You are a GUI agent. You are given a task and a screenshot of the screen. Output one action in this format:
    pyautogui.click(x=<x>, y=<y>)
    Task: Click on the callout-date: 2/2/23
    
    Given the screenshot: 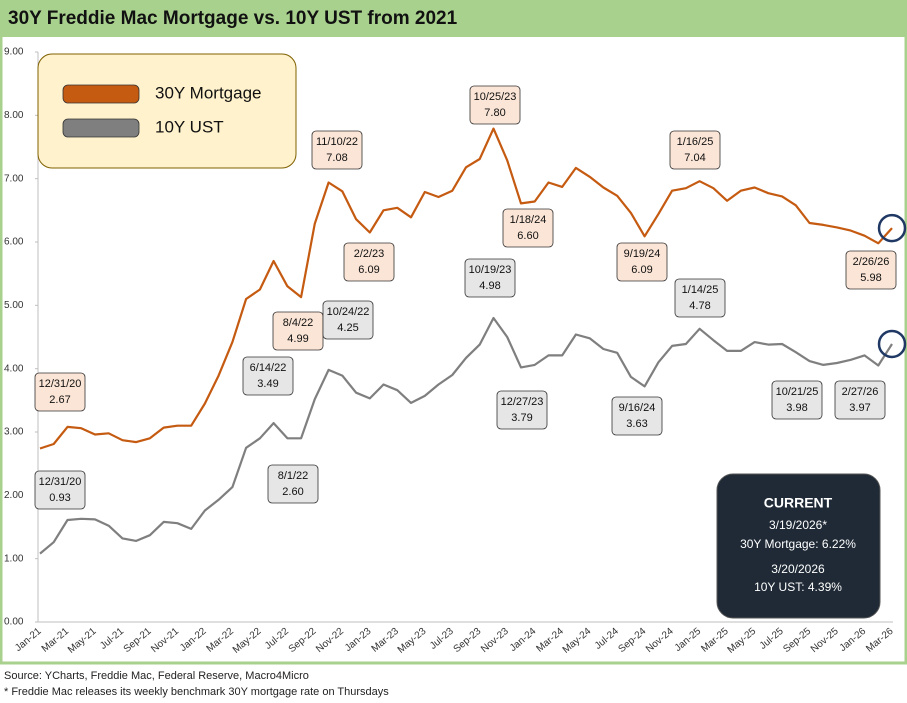 What is the action you would take?
    pyautogui.click(x=369, y=254)
    